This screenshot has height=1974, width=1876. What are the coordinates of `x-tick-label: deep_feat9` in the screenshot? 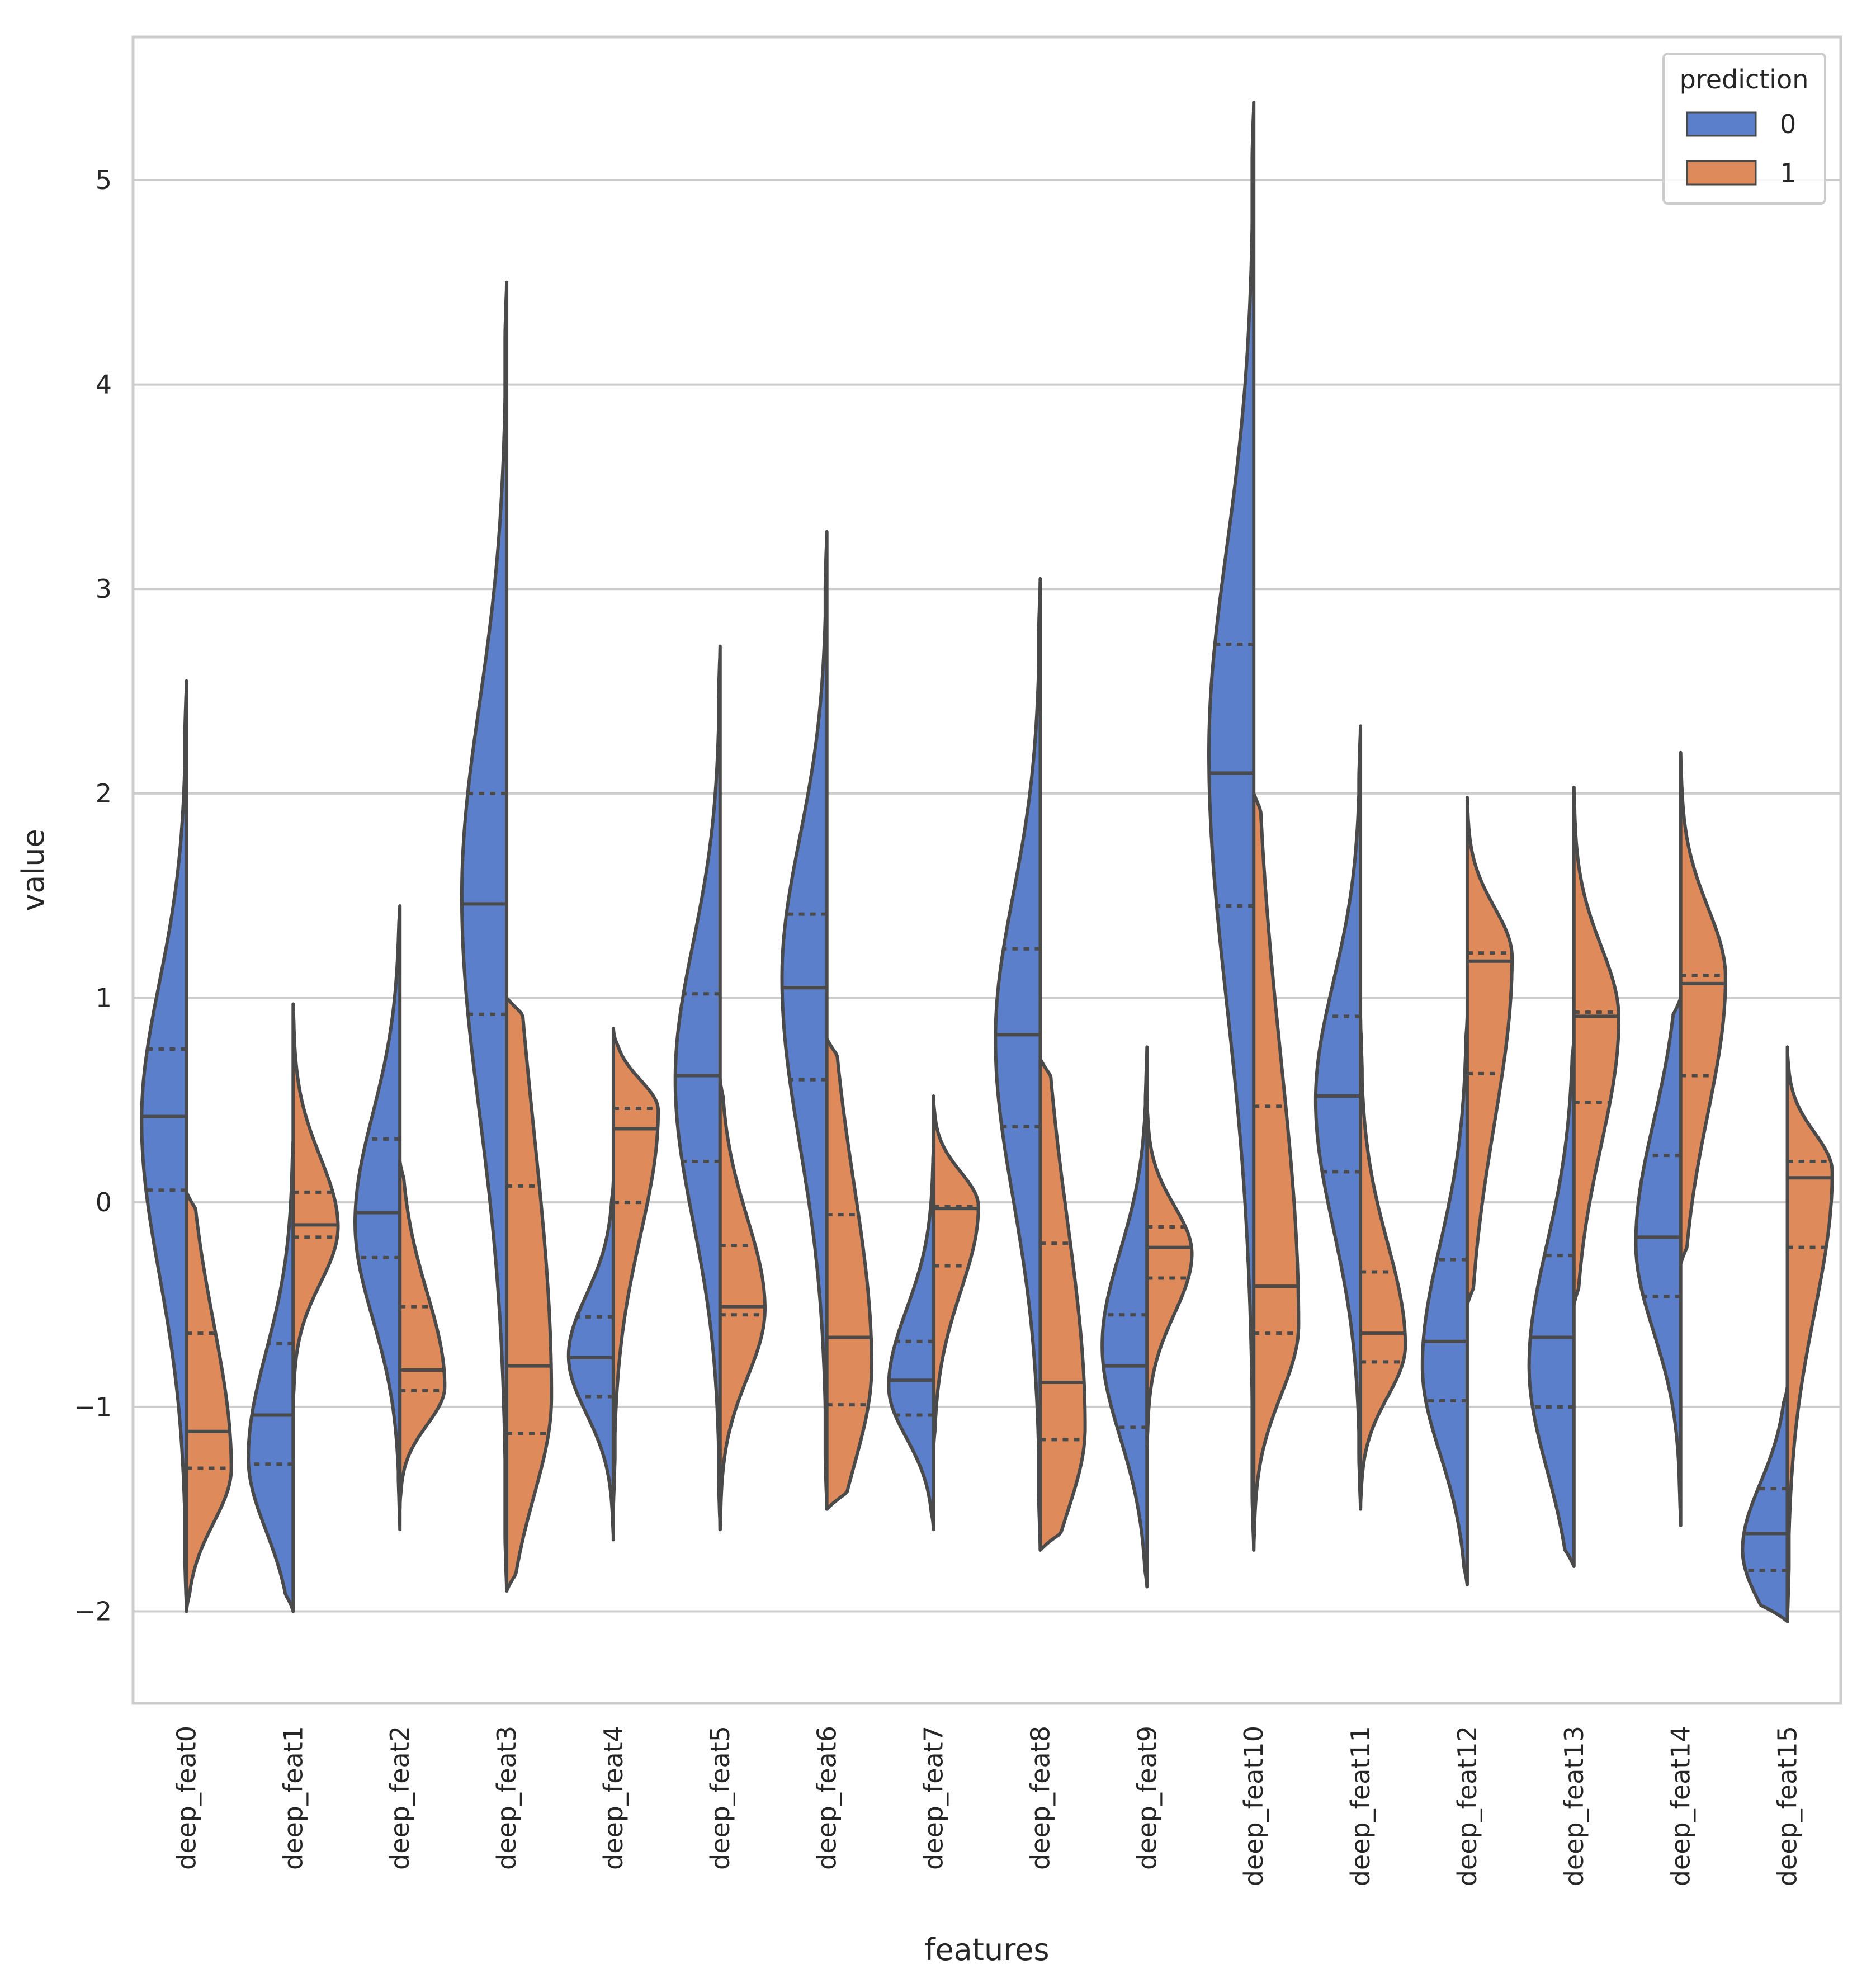 It's located at (1147, 1798).